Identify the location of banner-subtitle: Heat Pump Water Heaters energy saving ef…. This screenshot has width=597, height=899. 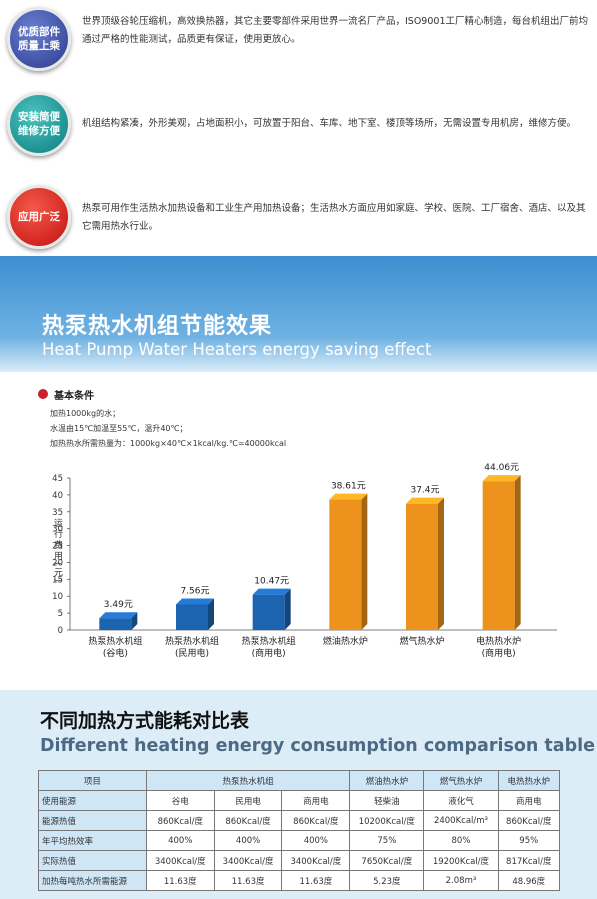
(237, 349).